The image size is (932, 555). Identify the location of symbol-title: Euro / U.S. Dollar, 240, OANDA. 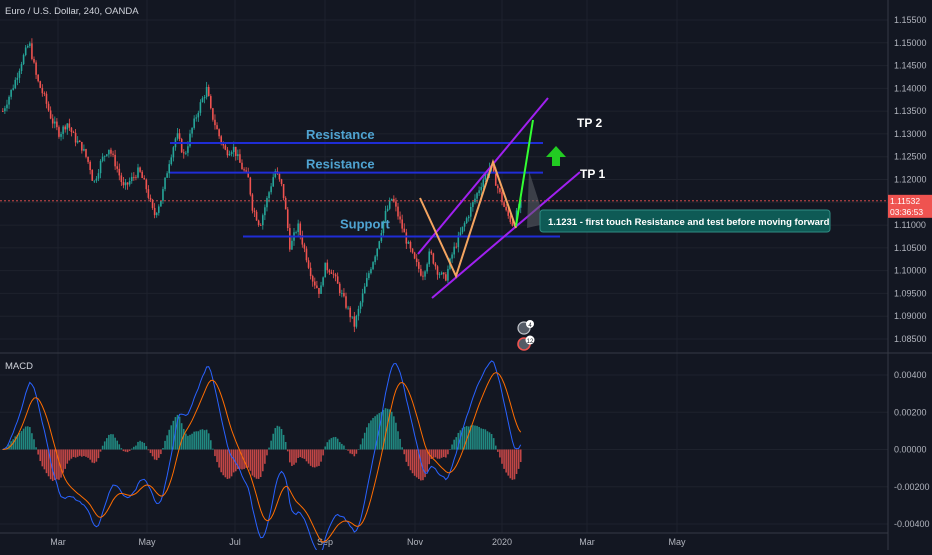
(72, 11).